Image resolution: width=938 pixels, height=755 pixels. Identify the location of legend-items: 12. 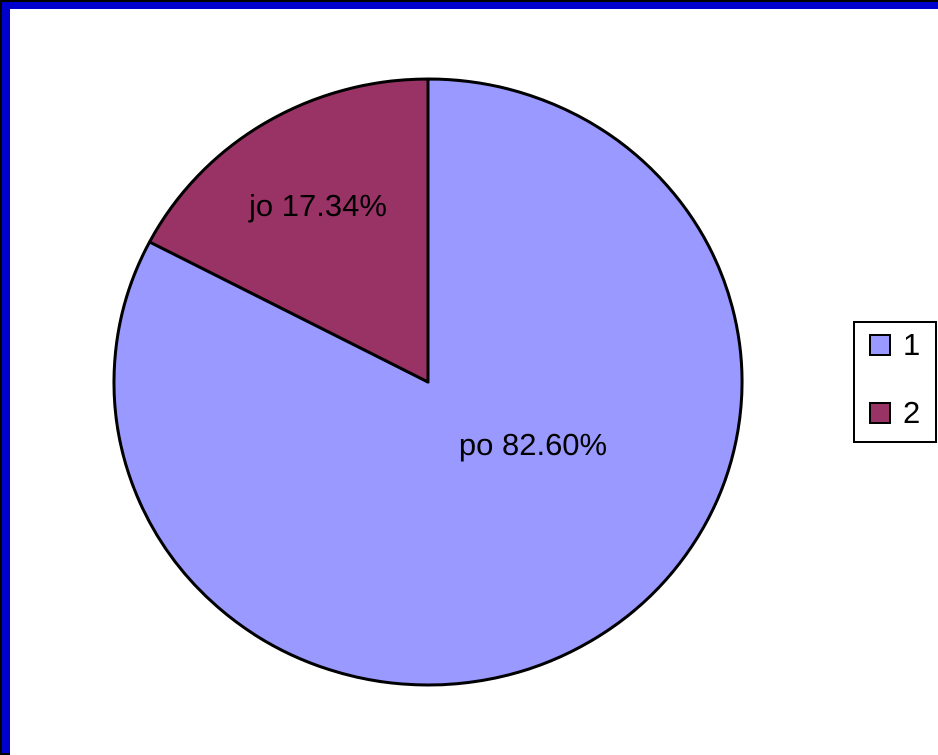
(894, 378).